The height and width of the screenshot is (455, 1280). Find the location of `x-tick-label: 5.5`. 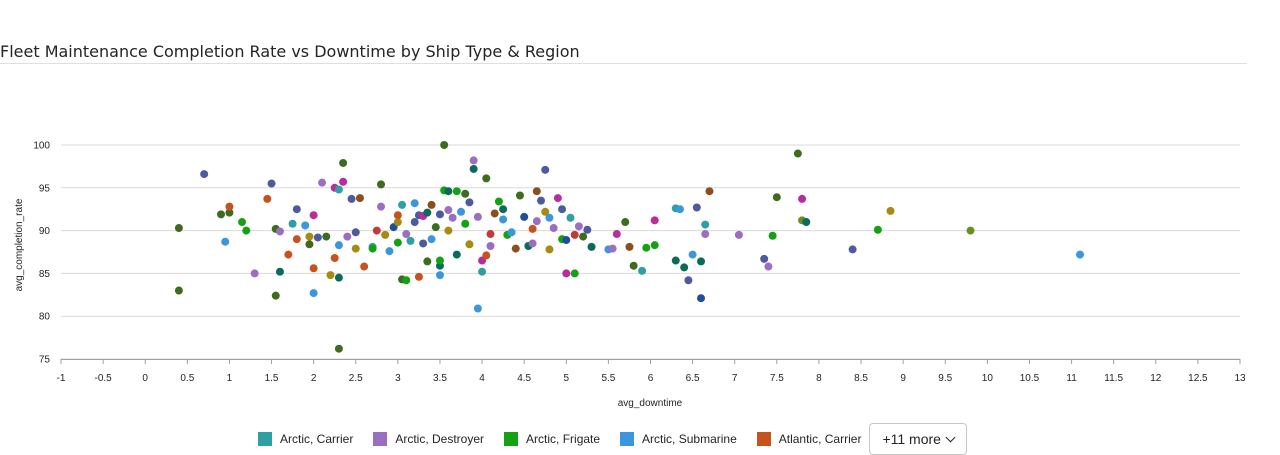

x-tick-label: 5.5 is located at coordinates (608, 378).